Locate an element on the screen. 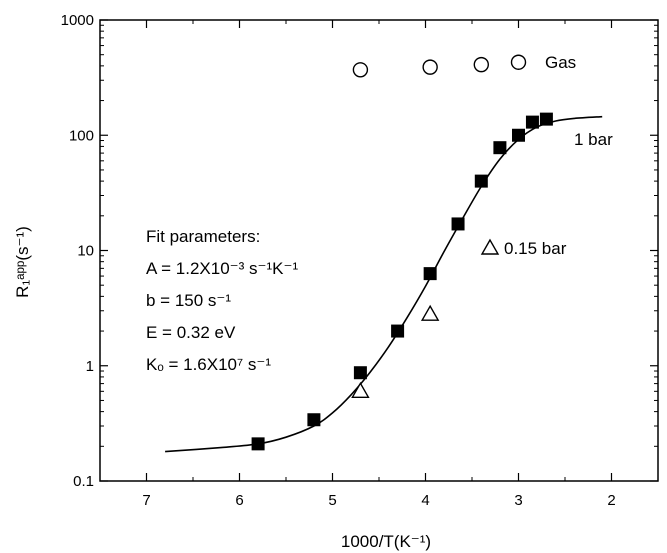  x-tick-label: 3 is located at coordinates (518, 500).